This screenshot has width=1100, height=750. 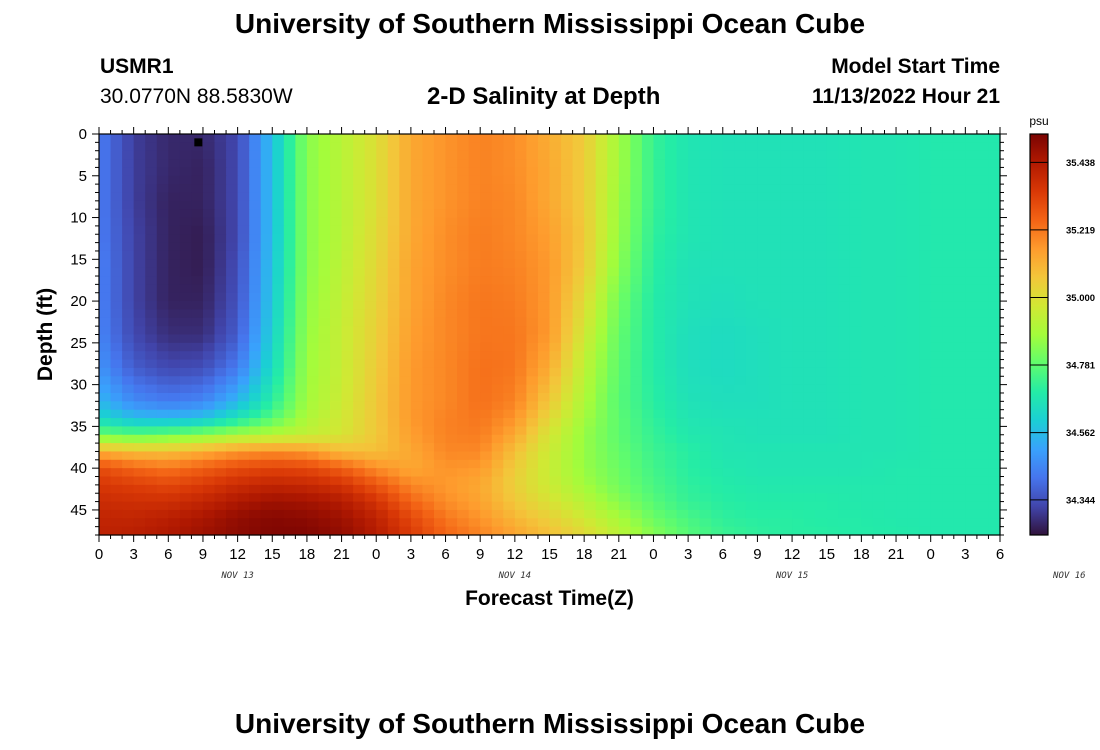 What do you see at coordinates (618, 554) in the screenshot?
I see `x-tick-label: 21` at bounding box center [618, 554].